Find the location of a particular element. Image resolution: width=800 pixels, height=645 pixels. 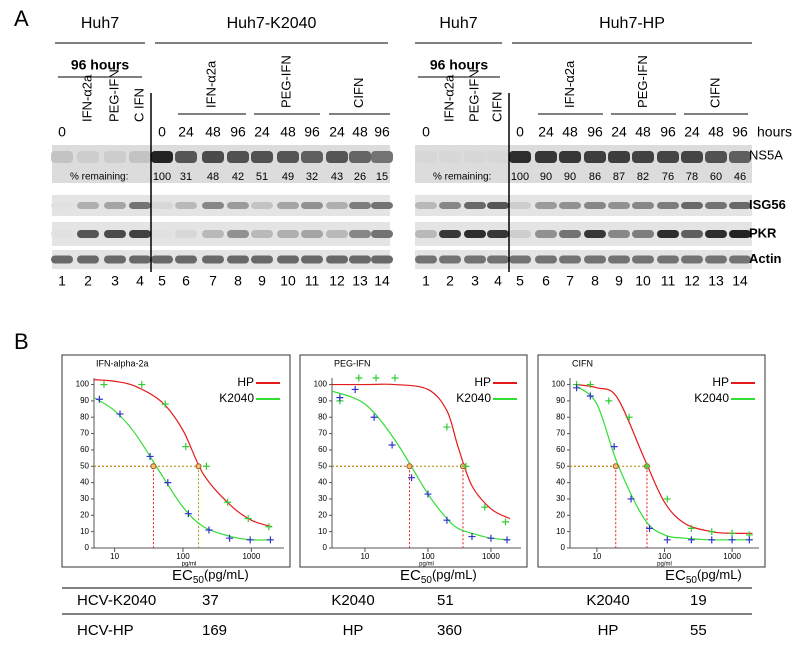

remaining-value: 86 is located at coordinates (595, 177).